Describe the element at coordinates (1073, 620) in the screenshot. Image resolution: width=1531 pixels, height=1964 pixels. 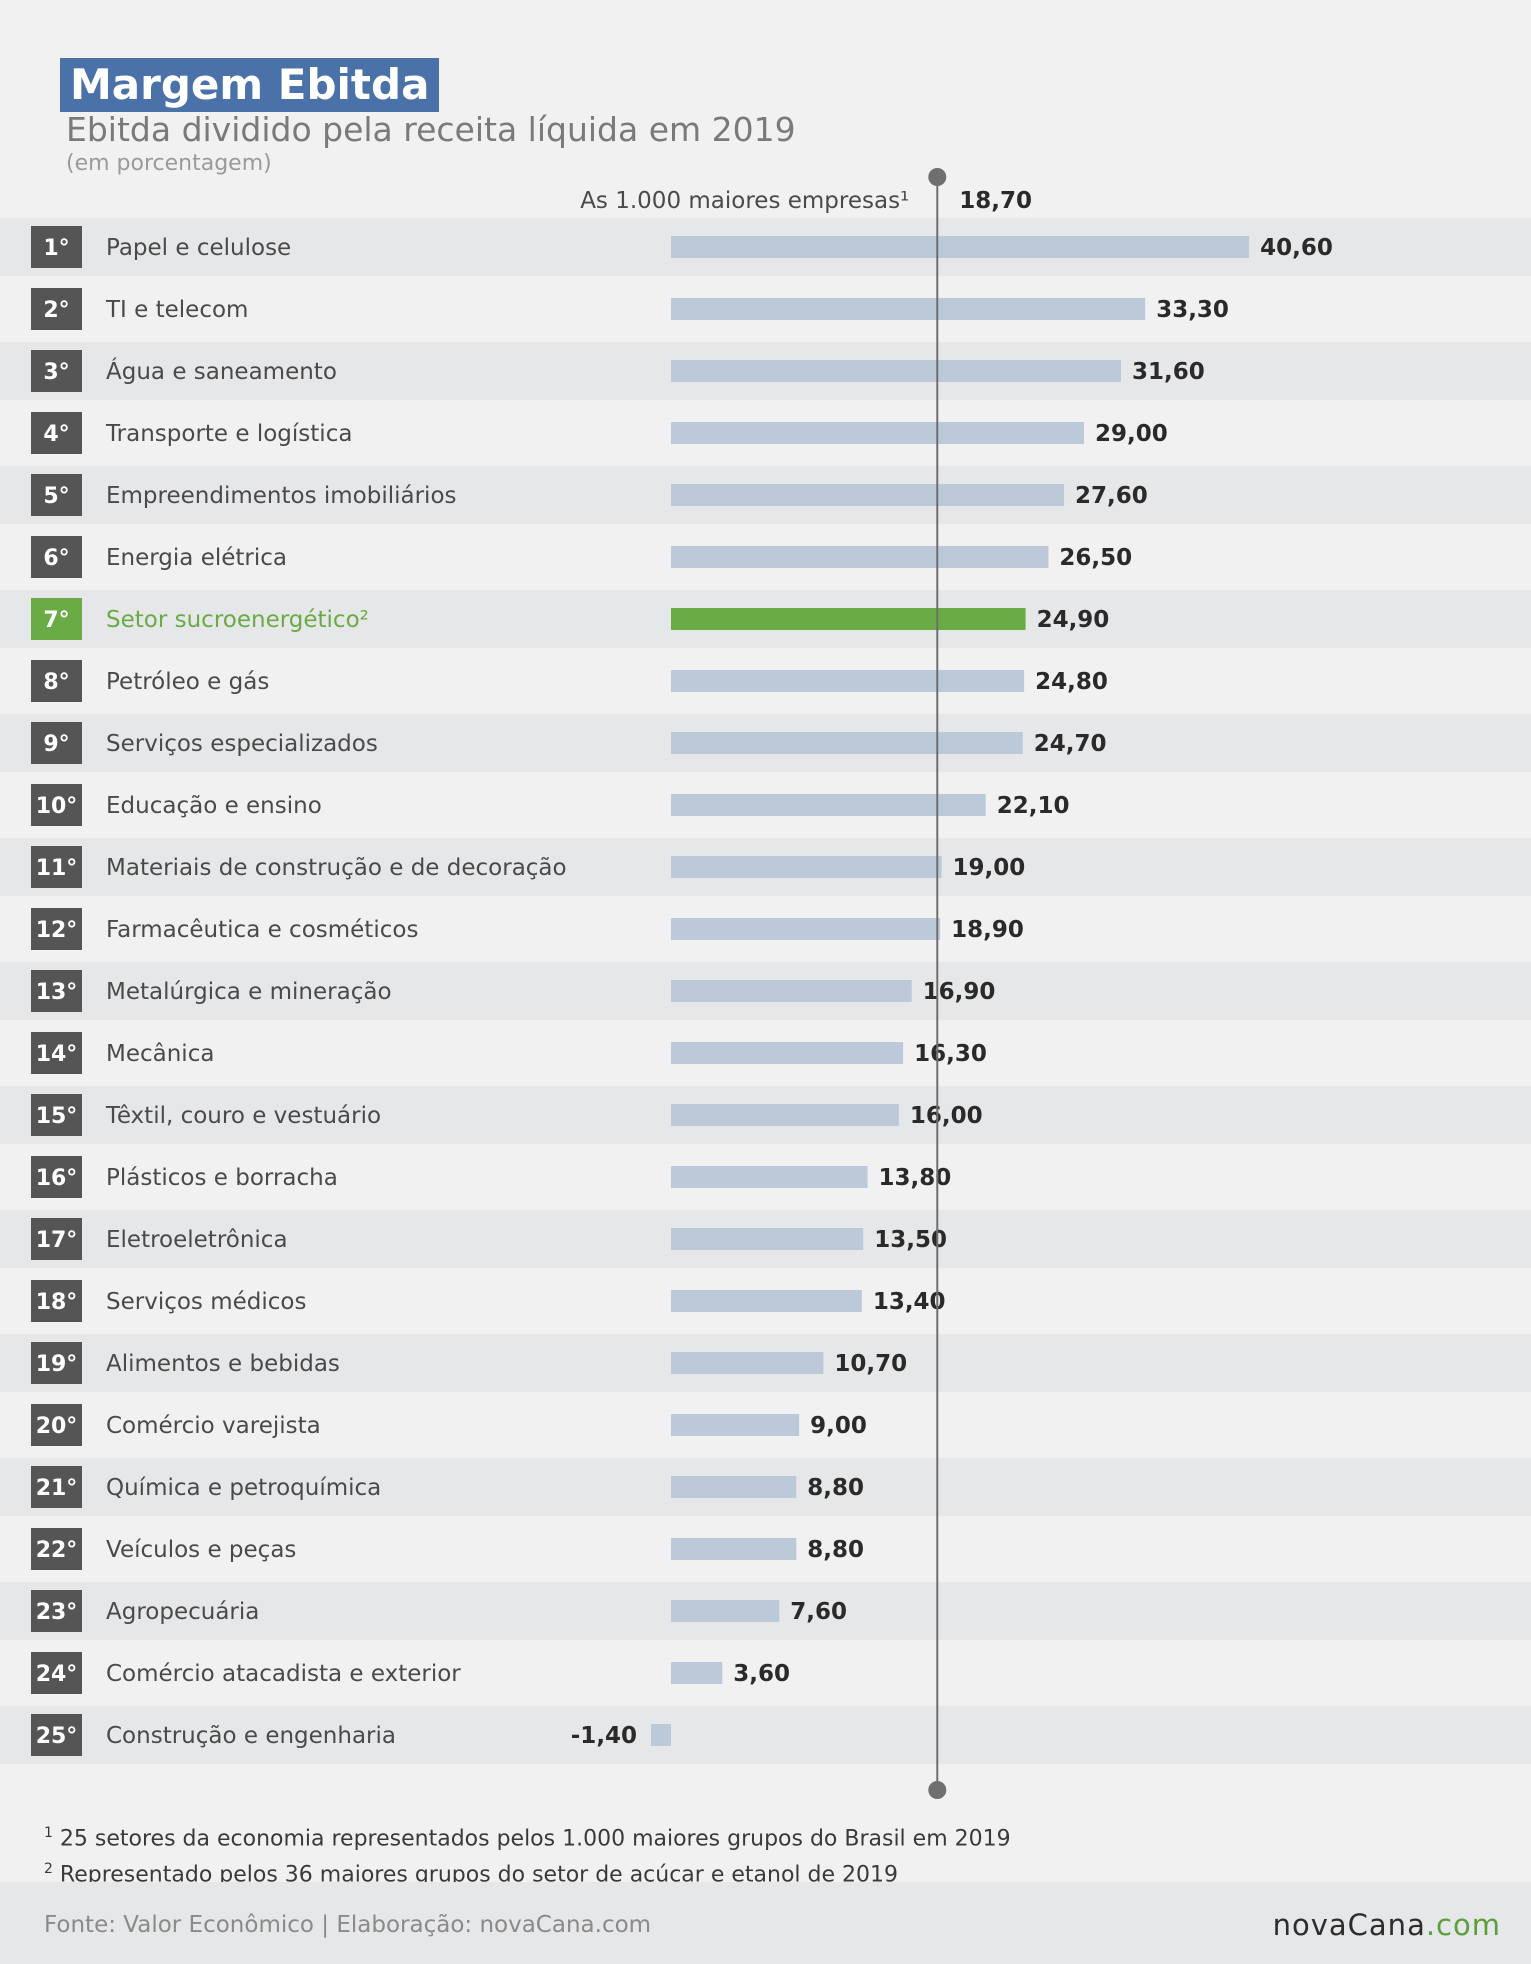
I see `value-label: 24,90` at that location.